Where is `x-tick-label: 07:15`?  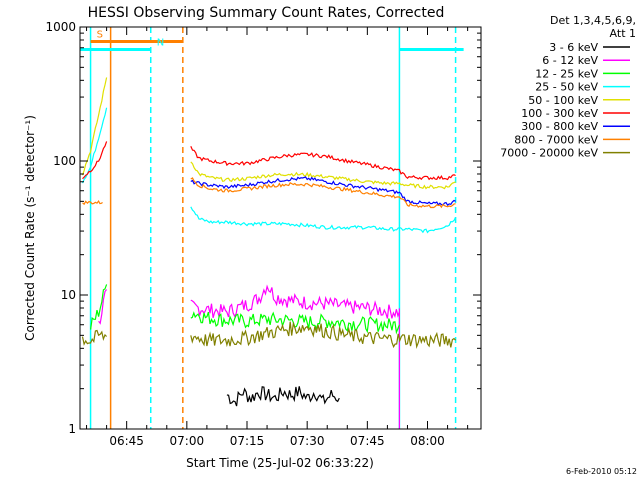
x-tick-label: 07:15 is located at coordinates (247, 441).